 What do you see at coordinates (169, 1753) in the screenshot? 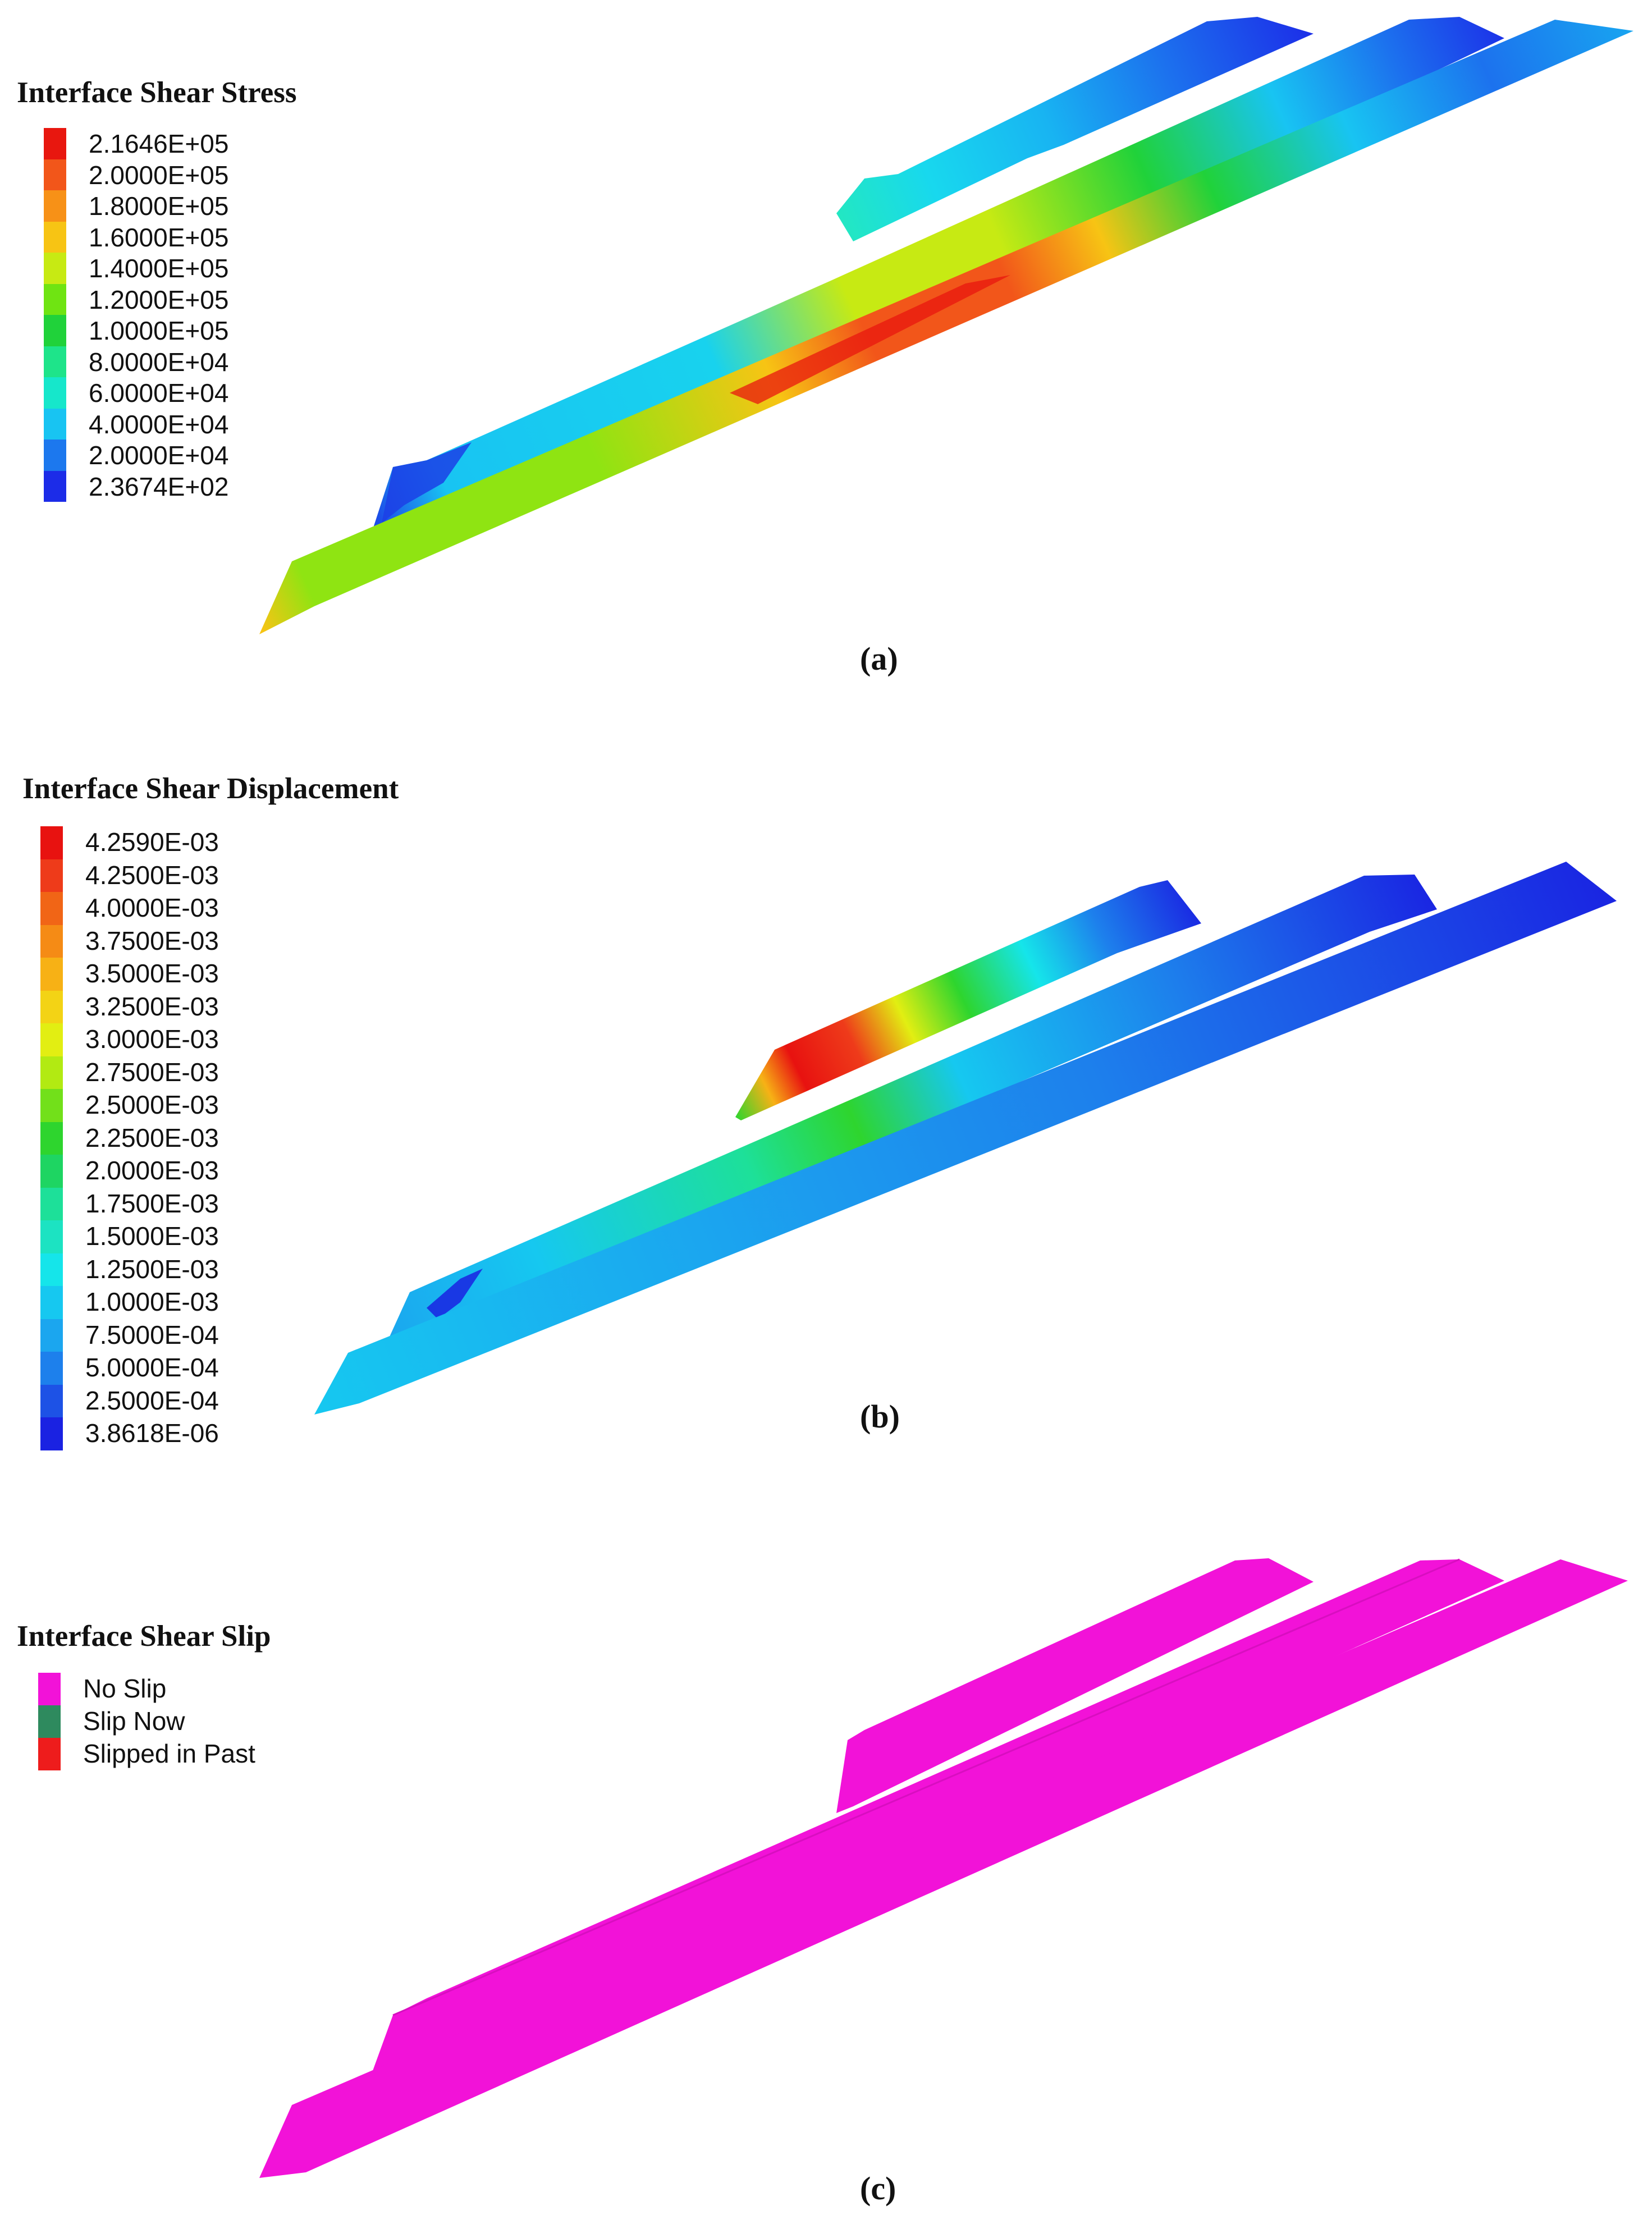
I see `legend-label: Slipped in Past` at bounding box center [169, 1753].